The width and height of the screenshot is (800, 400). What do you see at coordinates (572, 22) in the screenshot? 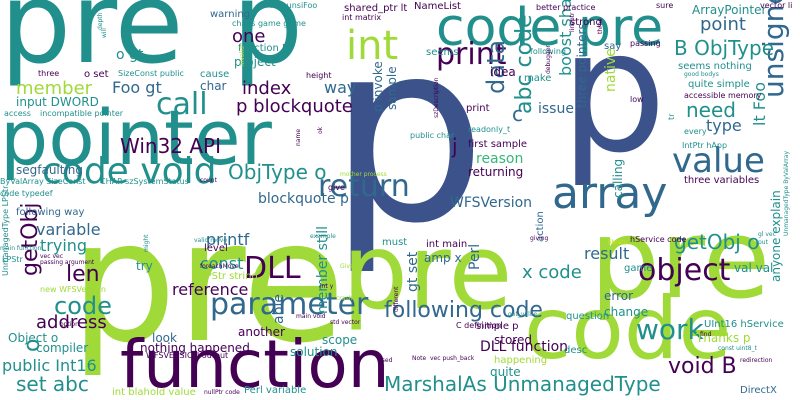
I see `word-lineptr: lineptr` at bounding box center [572, 22].